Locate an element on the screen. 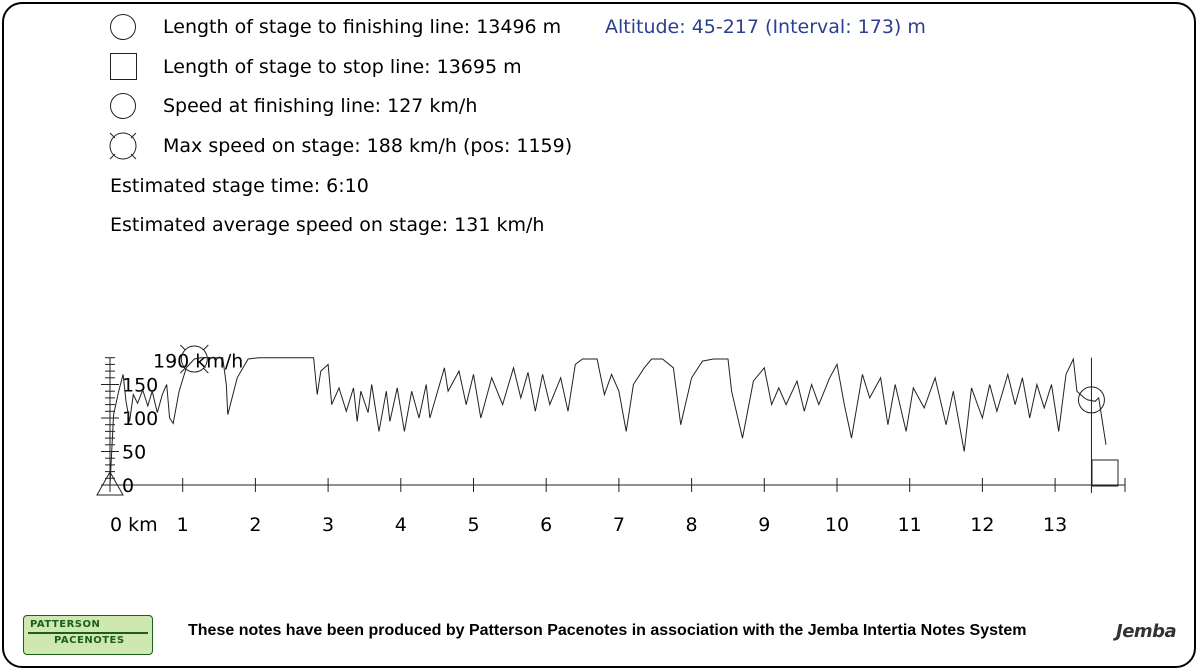 The width and height of the screenshot is (1200, 672). altitude-text: Altitude: 45-217 (Interval: 173) m is located at coordinates (765, 27).